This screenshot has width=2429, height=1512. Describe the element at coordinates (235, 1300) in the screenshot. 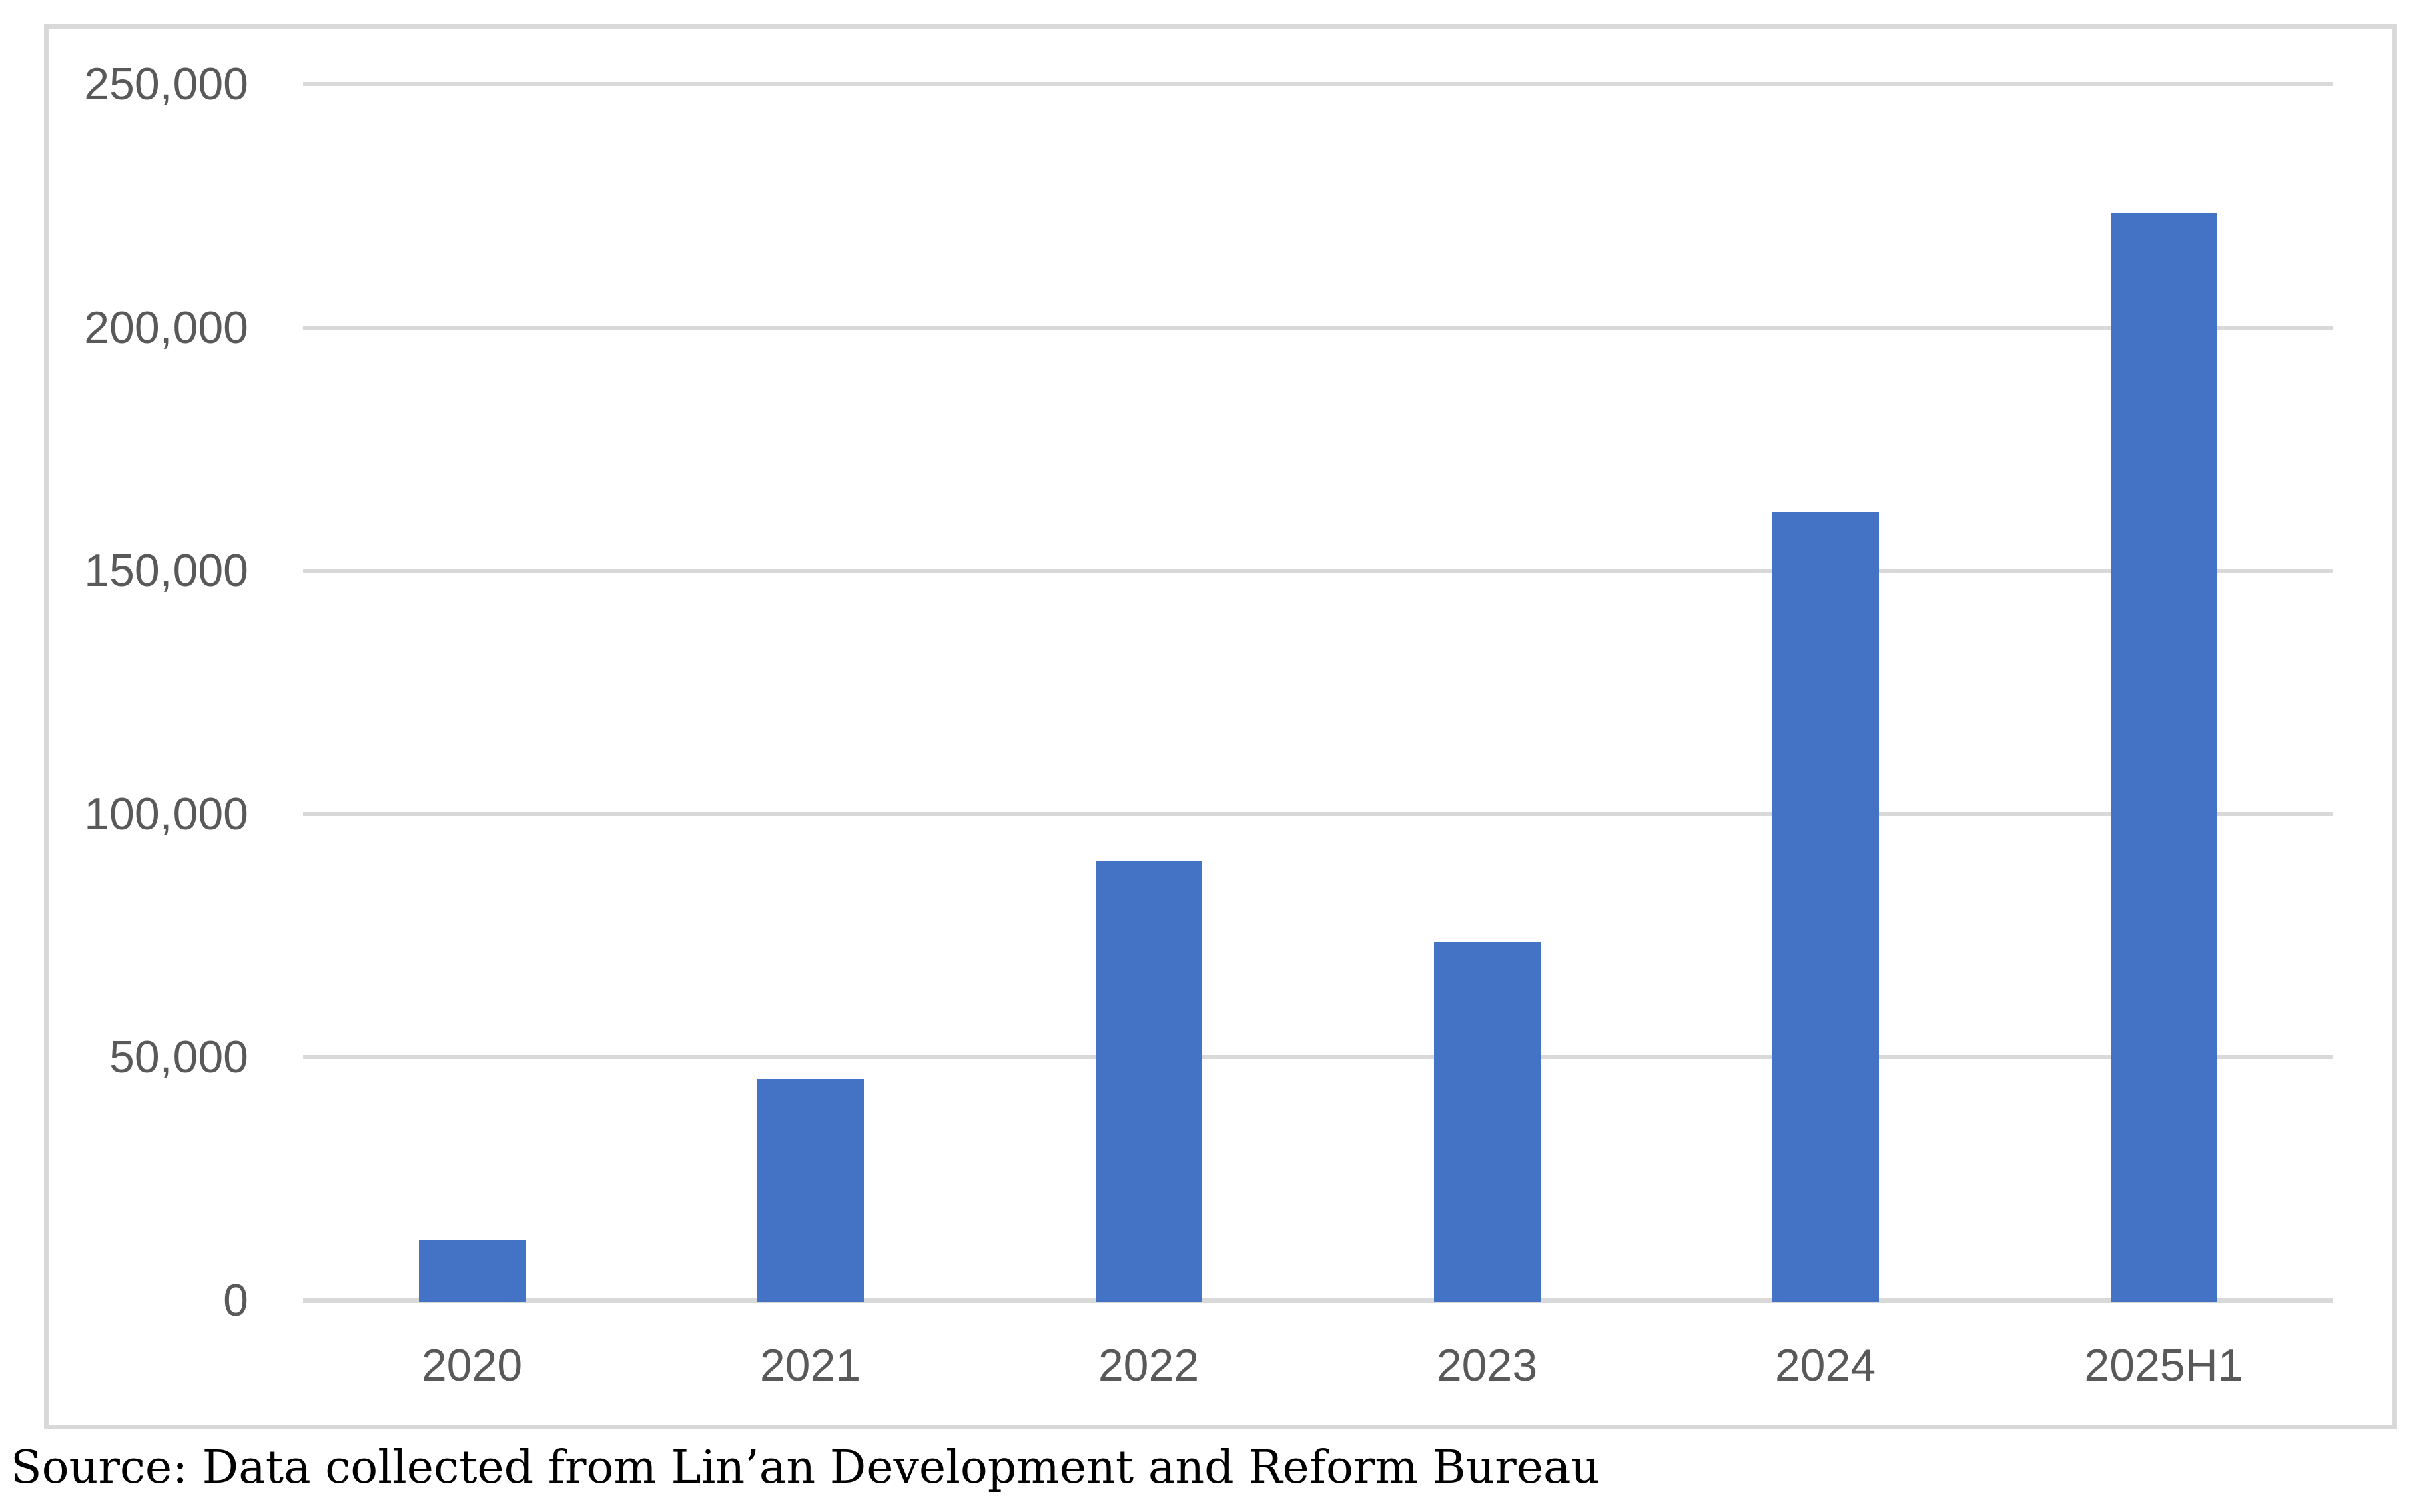

I see `y-axis-tick-label-0: 0` at that location.